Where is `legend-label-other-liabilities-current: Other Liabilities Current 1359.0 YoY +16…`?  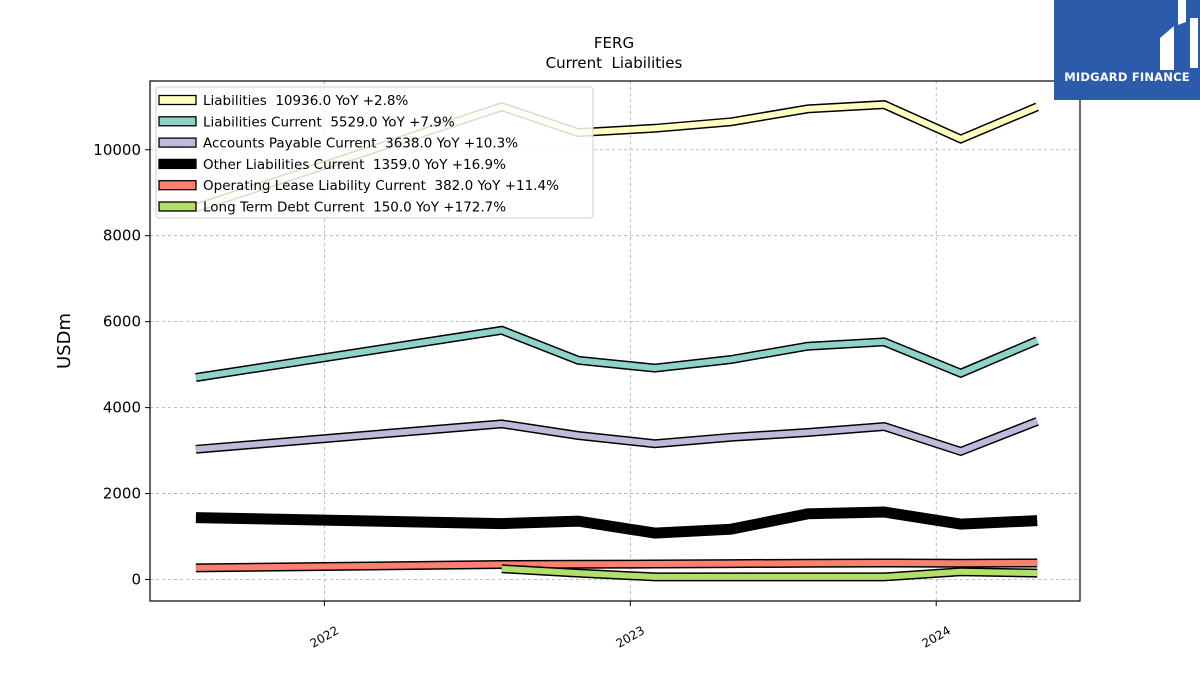
legend-label-other-liabilities-current: Other Liabilities Current 1359.0 YoY +16… is located at coordinates (354, 165).